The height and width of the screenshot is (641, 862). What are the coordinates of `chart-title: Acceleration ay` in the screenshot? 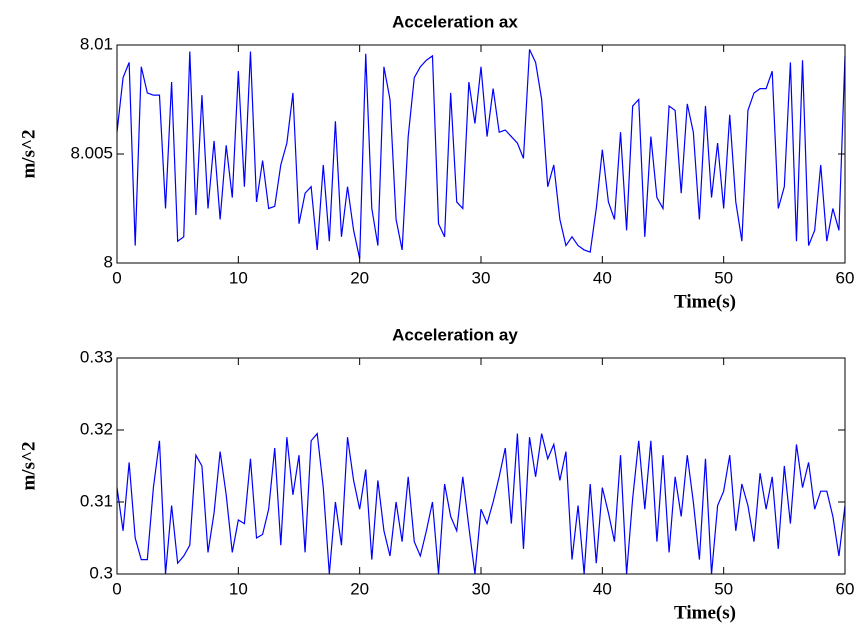 It's located at (455, 334).